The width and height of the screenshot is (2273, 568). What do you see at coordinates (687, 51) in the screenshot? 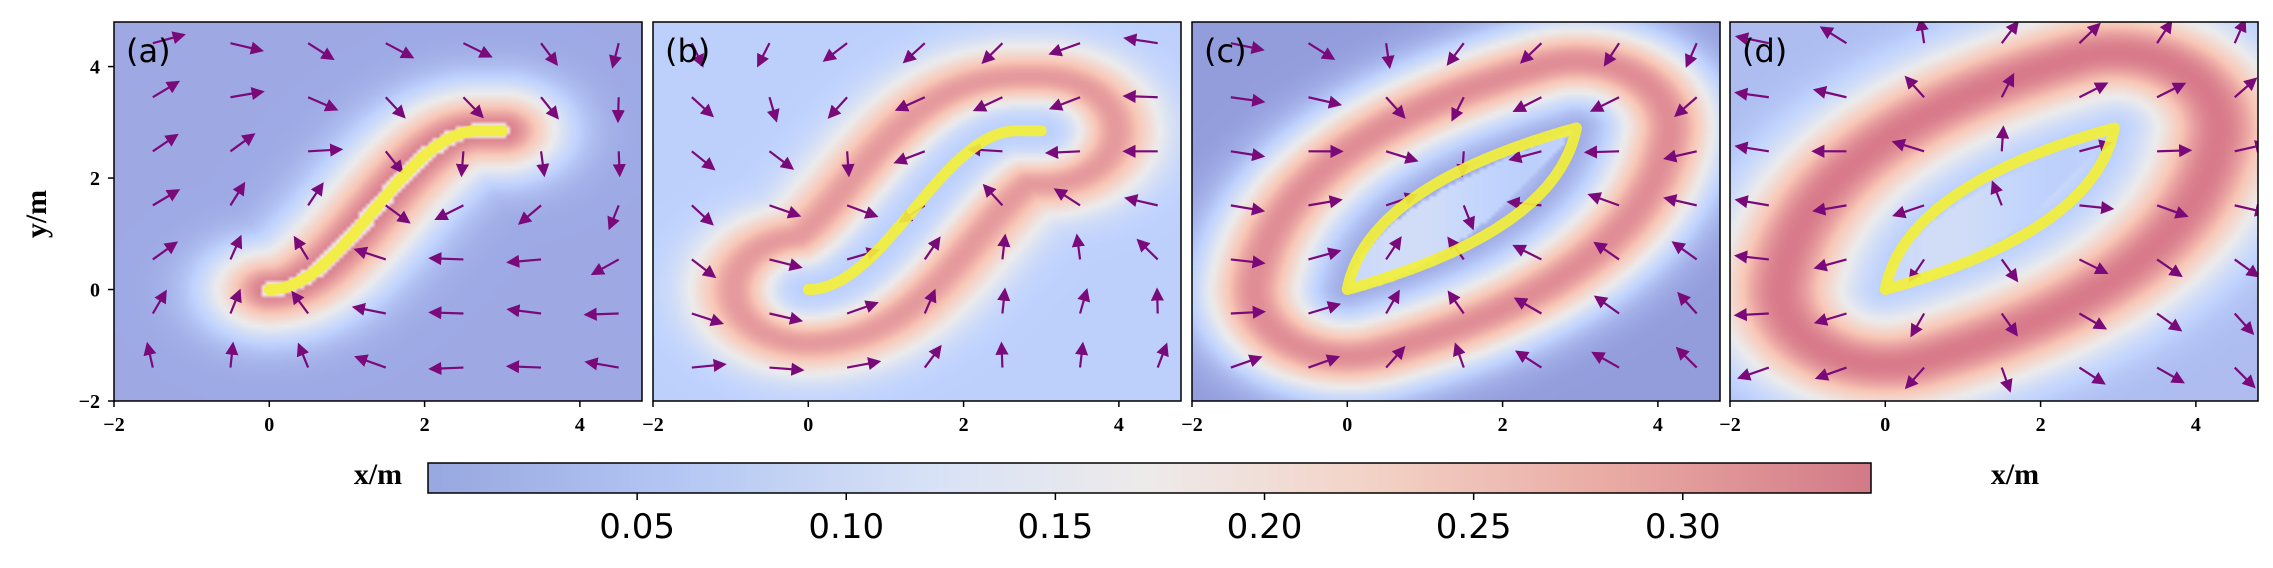
I see `panel-label: (b)` at bounding box center [687, 51].